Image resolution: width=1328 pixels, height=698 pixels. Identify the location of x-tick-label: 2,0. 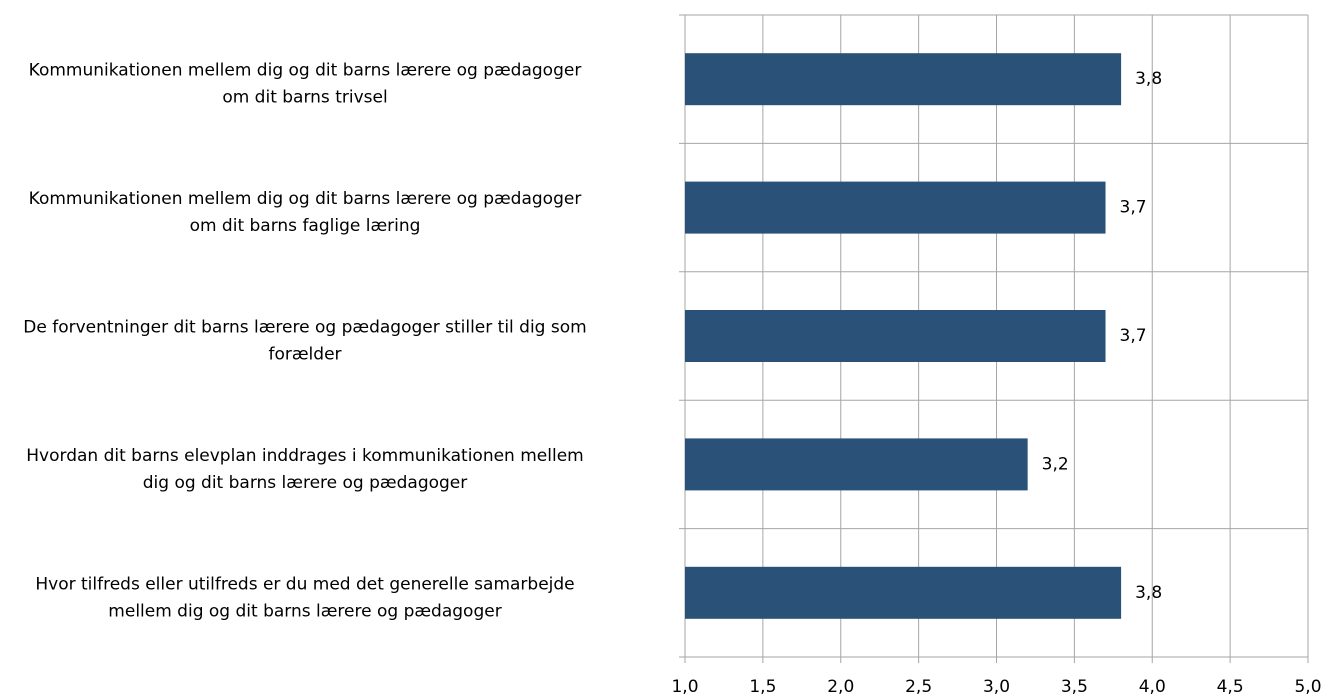
(840, 687).